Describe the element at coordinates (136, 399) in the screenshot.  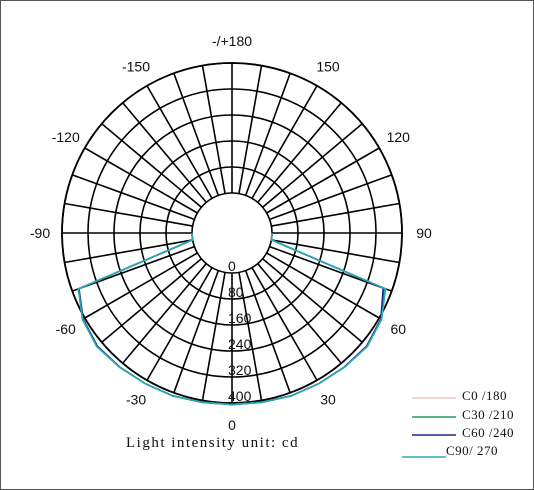
I see `angle-tick-label: -30` at that location.